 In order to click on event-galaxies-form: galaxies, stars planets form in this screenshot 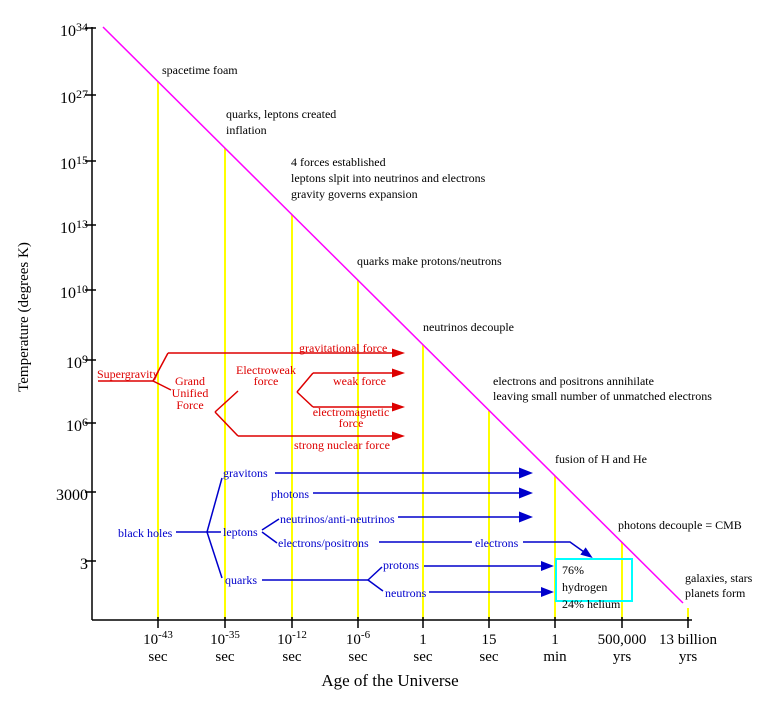, I will do `click(718, 586)`.